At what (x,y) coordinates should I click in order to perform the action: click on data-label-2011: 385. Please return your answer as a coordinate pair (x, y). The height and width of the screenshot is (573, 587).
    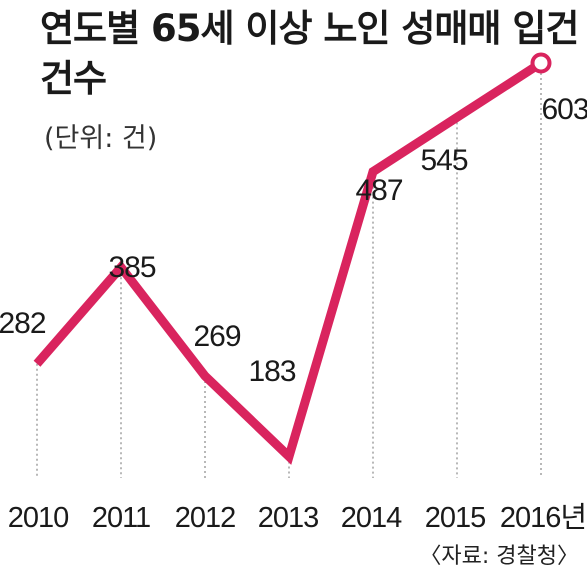
    Looking at the image, I should click on (131, 267).